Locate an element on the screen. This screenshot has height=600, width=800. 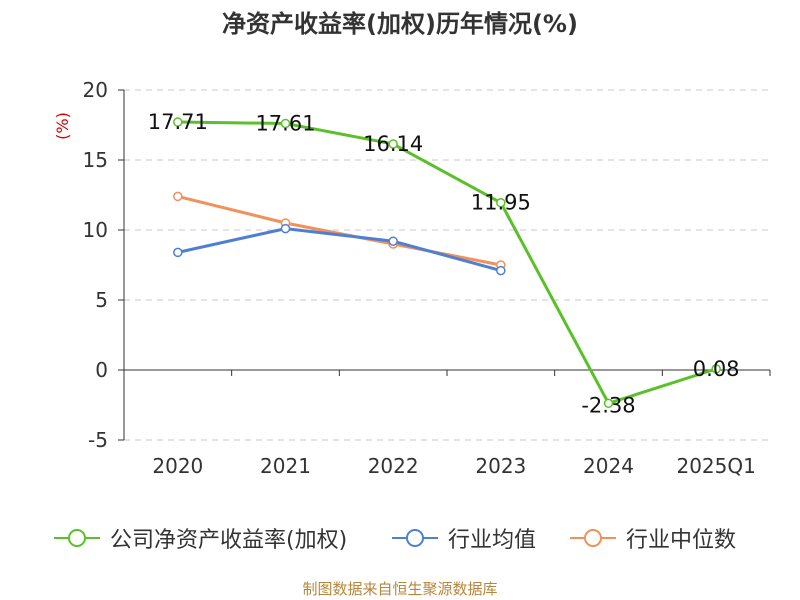
y-tick-label: 20 is located at coordinates (95, 90).